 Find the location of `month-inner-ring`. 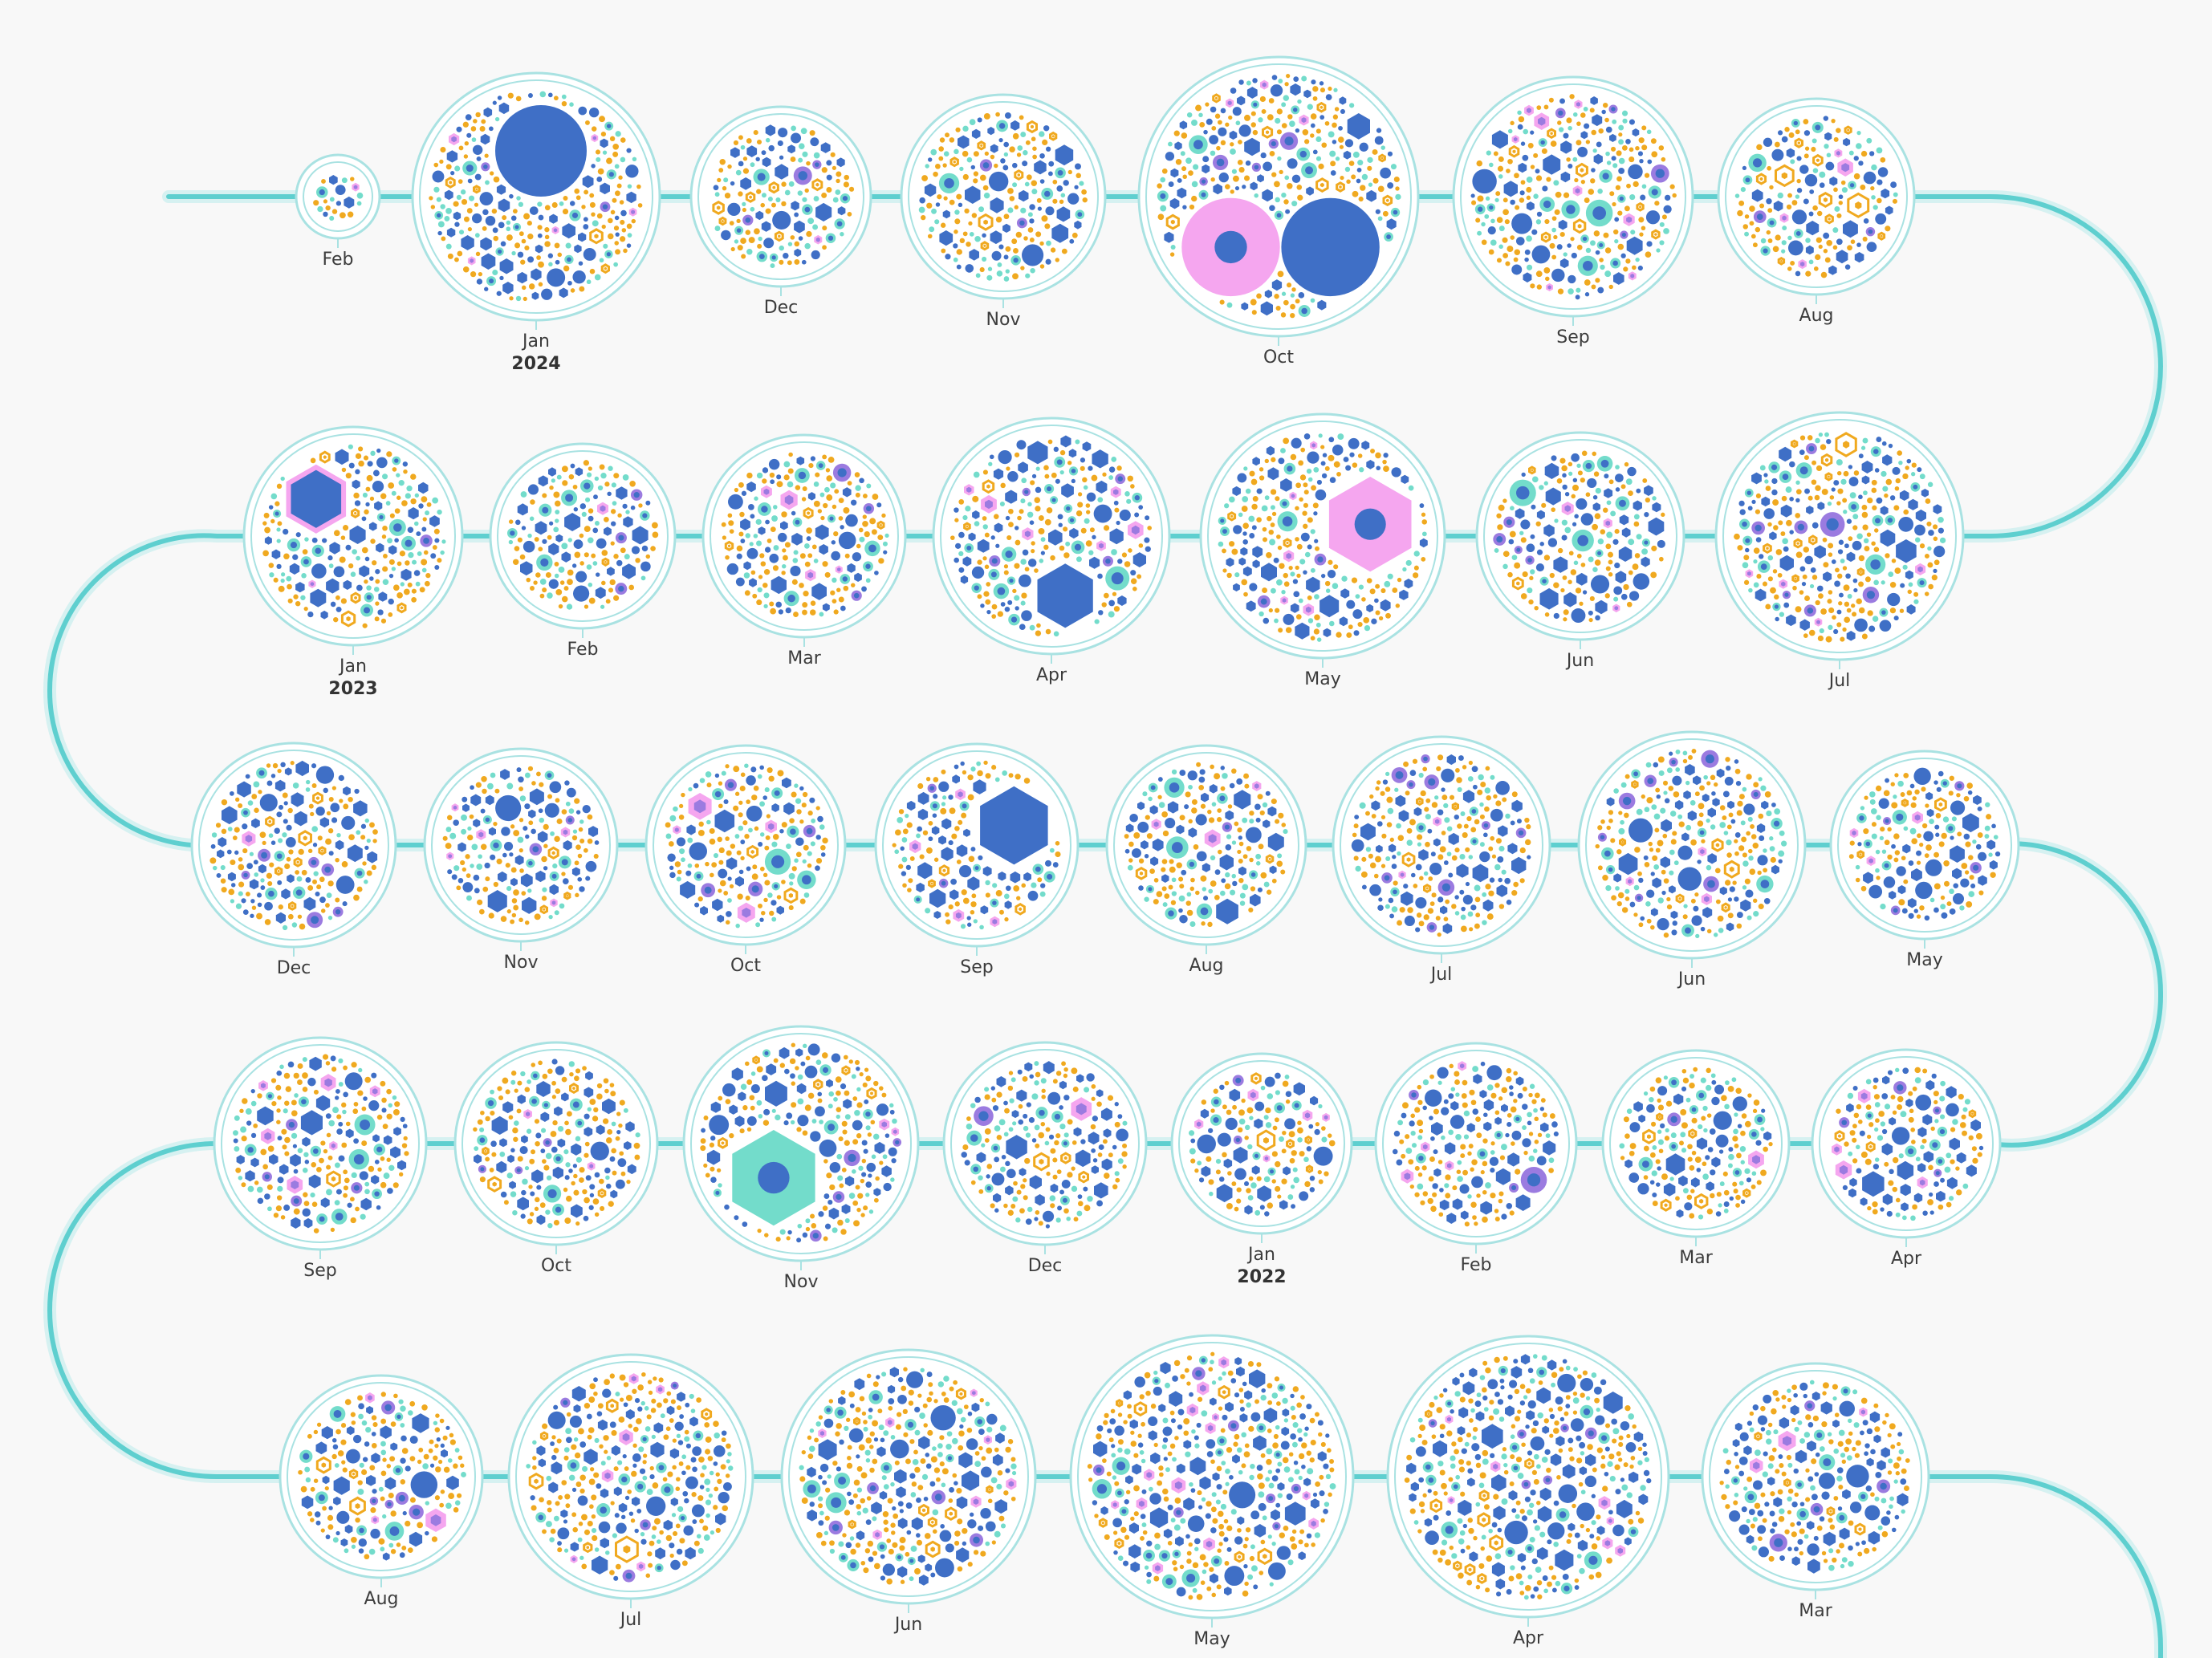

month-inner-ring is located at coordinates (1322, 536).